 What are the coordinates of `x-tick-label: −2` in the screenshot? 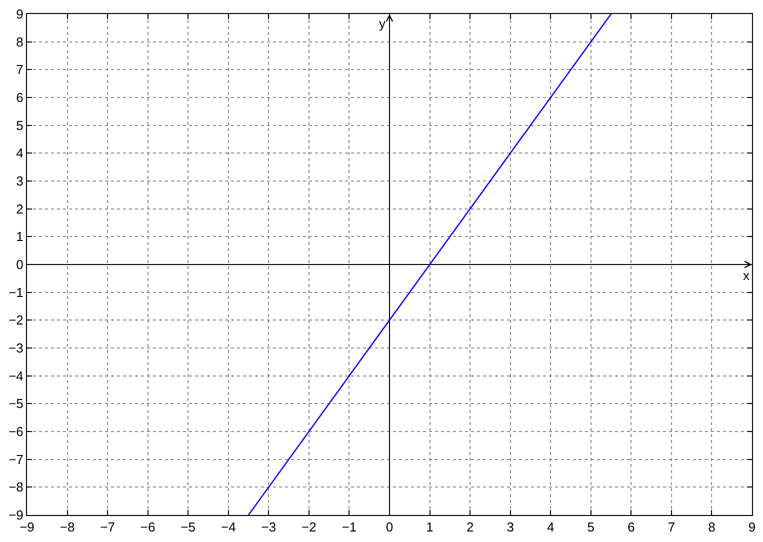 It's located at (309, 527).